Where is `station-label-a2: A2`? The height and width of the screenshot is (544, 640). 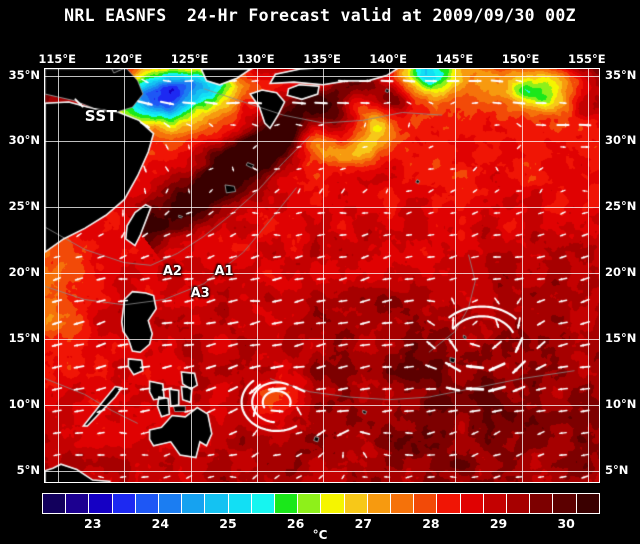 station-label-a2: A2 is located at coordinates (172, 271).